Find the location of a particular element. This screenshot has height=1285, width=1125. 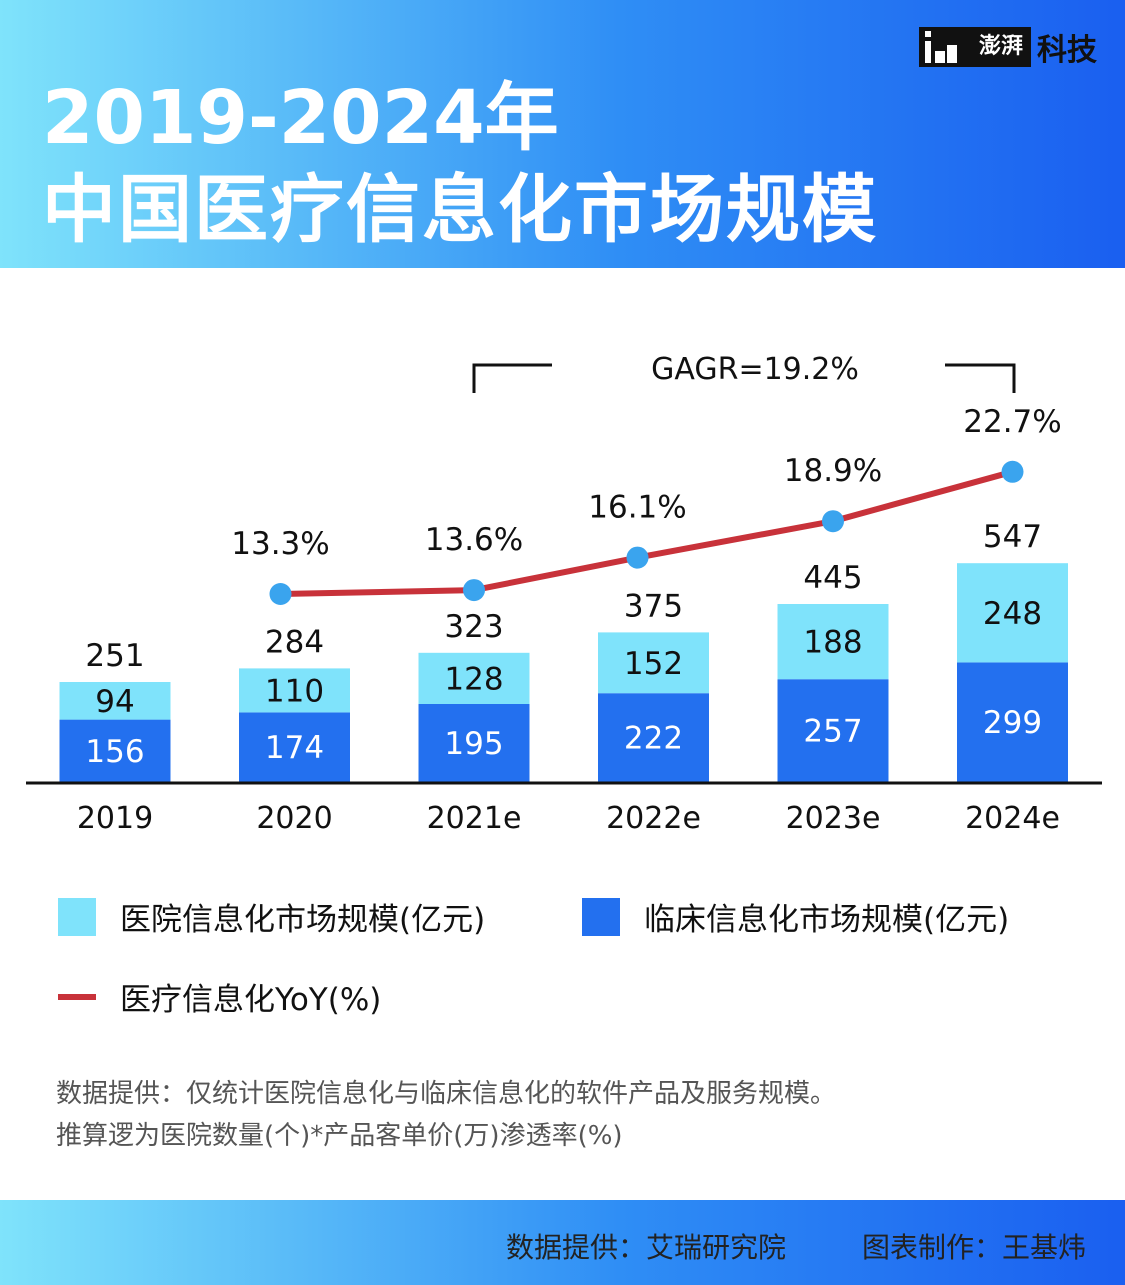

yoy-label-2020: 13.3% is located at coordinates (280, 544).